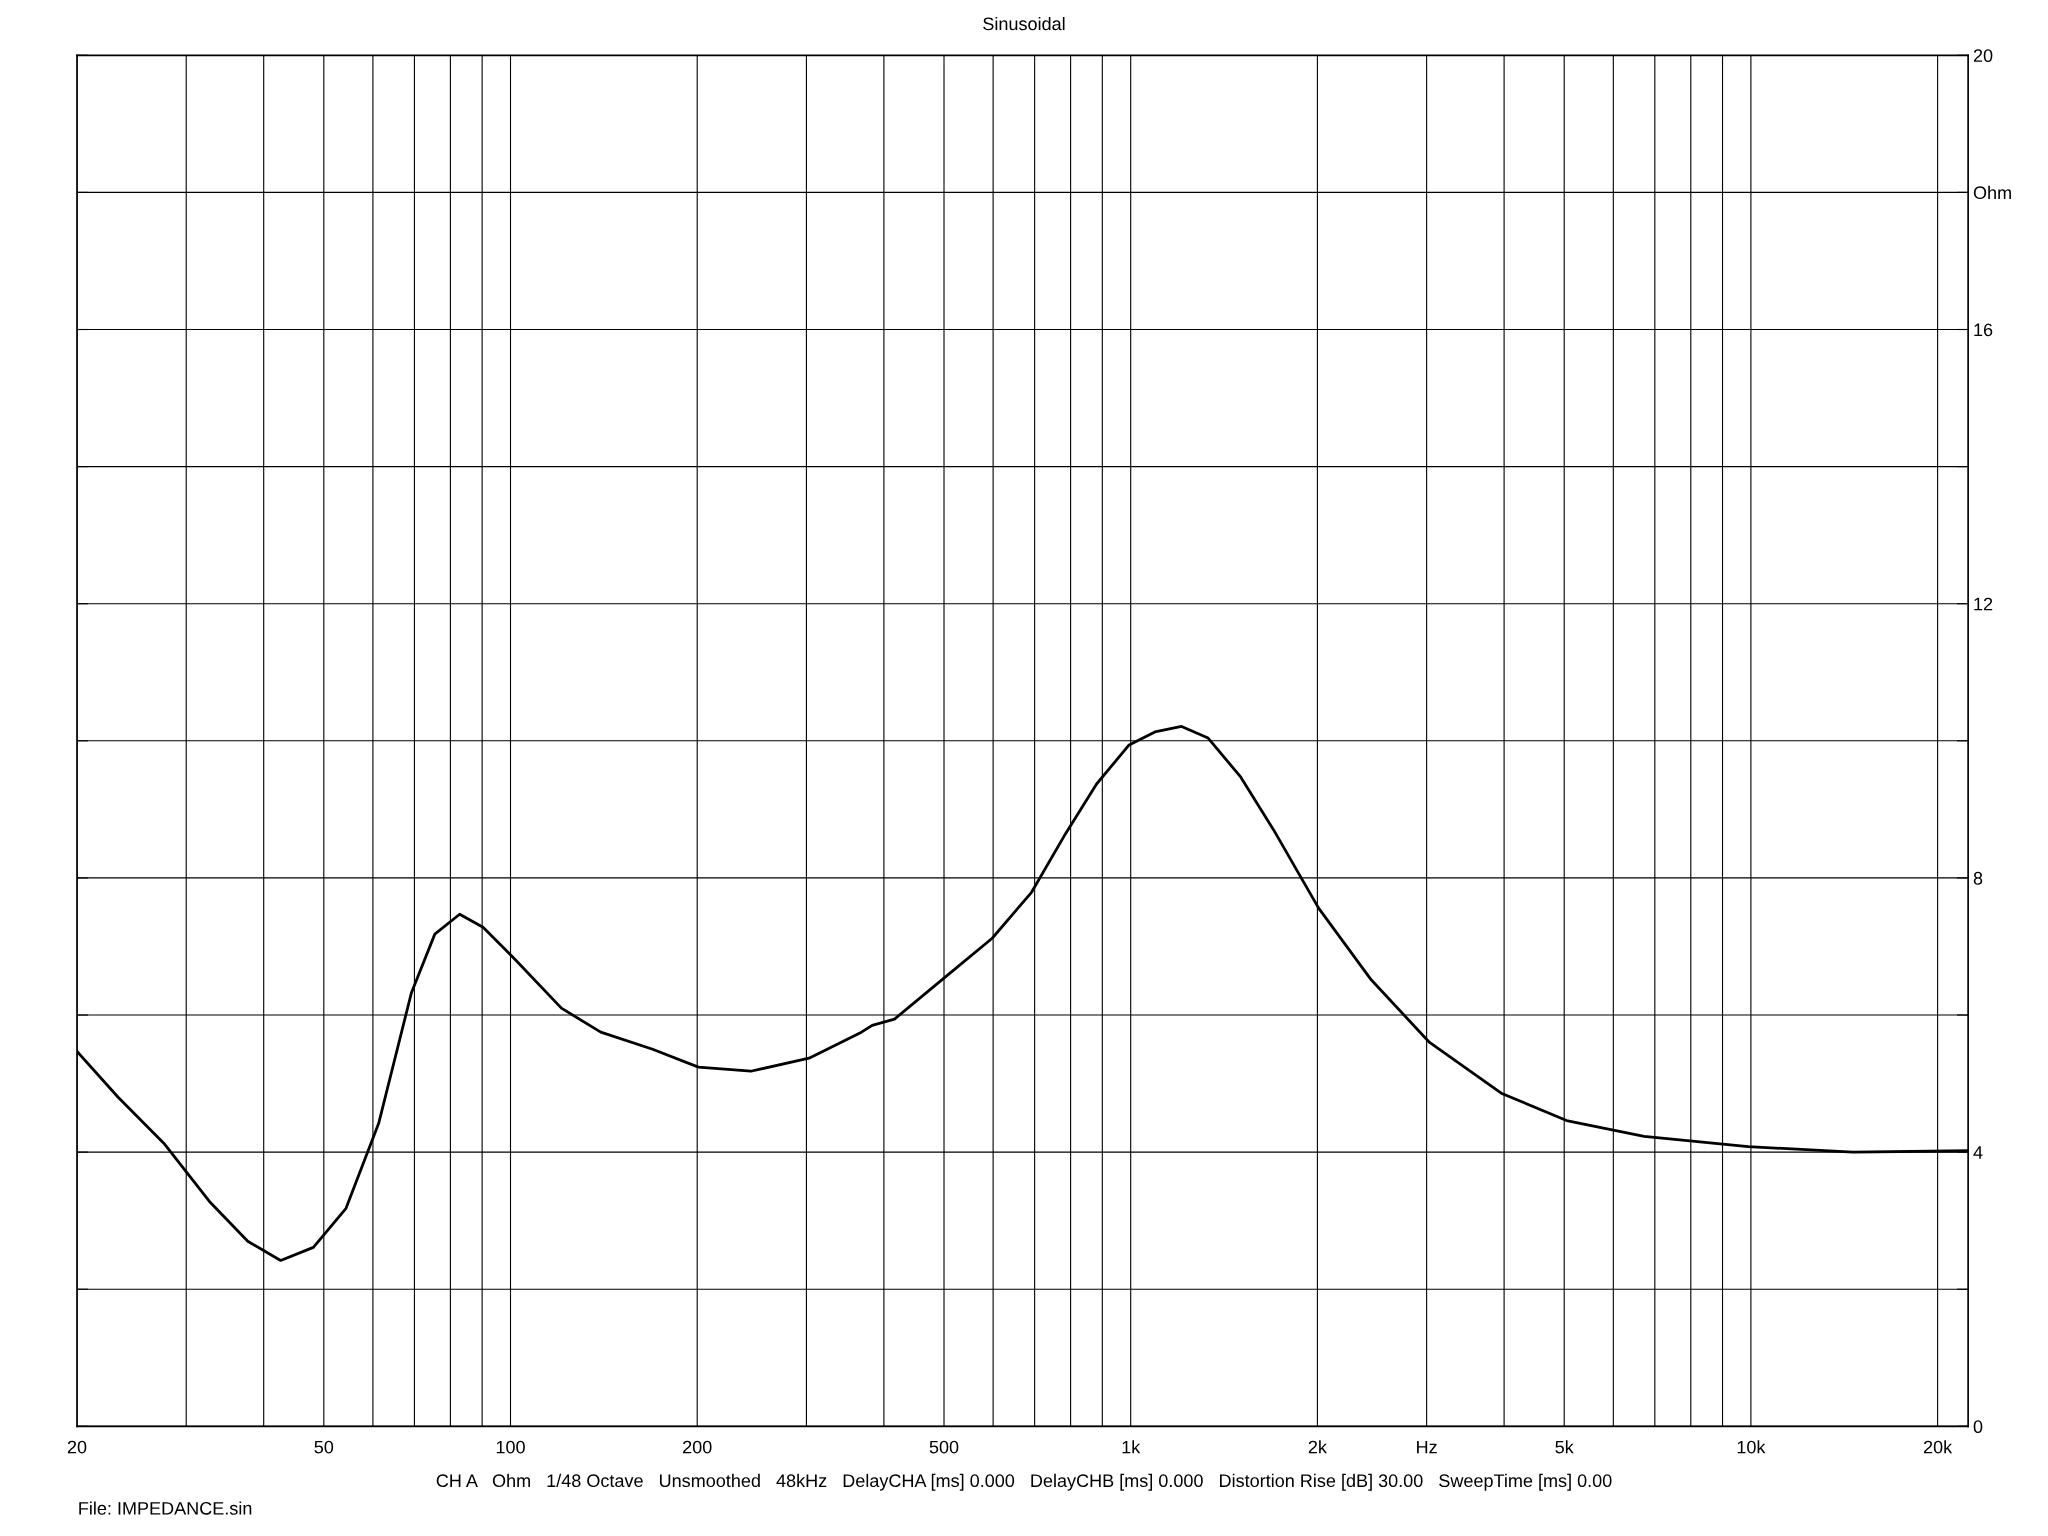 This screenshot has height=1536, width=2048. What do you see at coordinates (1024, 1482) in the screenshot?
I see `text: CH A Ohm 1/48 Octave Unsmoothed 48kHz DelayCHA [ms] 0.000 DelayCHB [ms] 0.000 Distortion Rise [dB] 30.00 SweepTime [ms] 0.00` at bounding box center [1024, 1482].